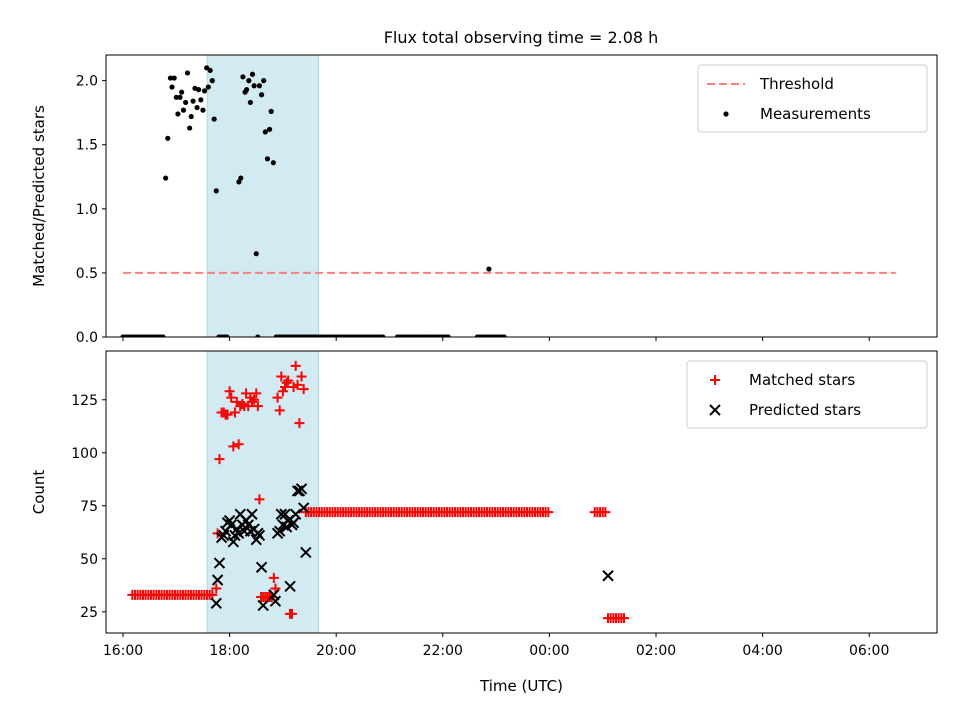 Image resolution: width=960 pixels, height=724 pixels. Describe the element at coordinates (39, 196) in the screenshot. I see `y-axis-label: Matched/Predicted stars` at that location.